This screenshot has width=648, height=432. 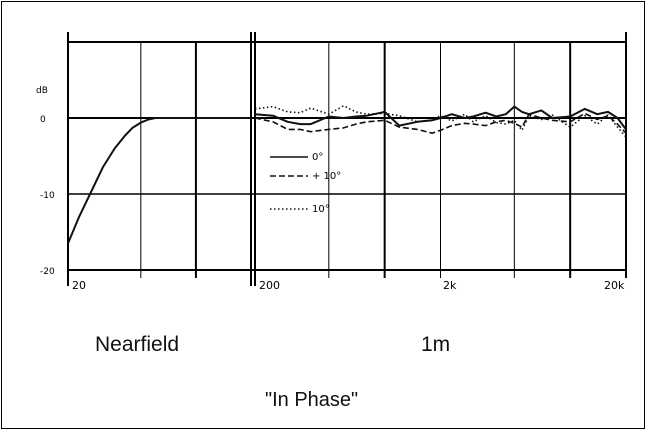 I want to click on series-line-10-dotted, so click(x=440, y=121).